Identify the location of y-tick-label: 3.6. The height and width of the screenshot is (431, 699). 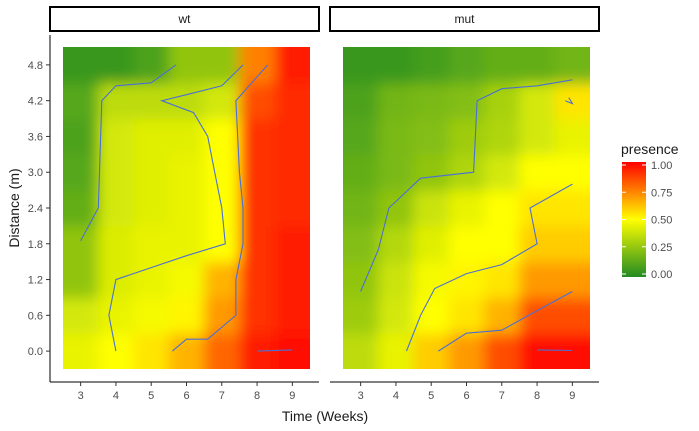
(35, 137).